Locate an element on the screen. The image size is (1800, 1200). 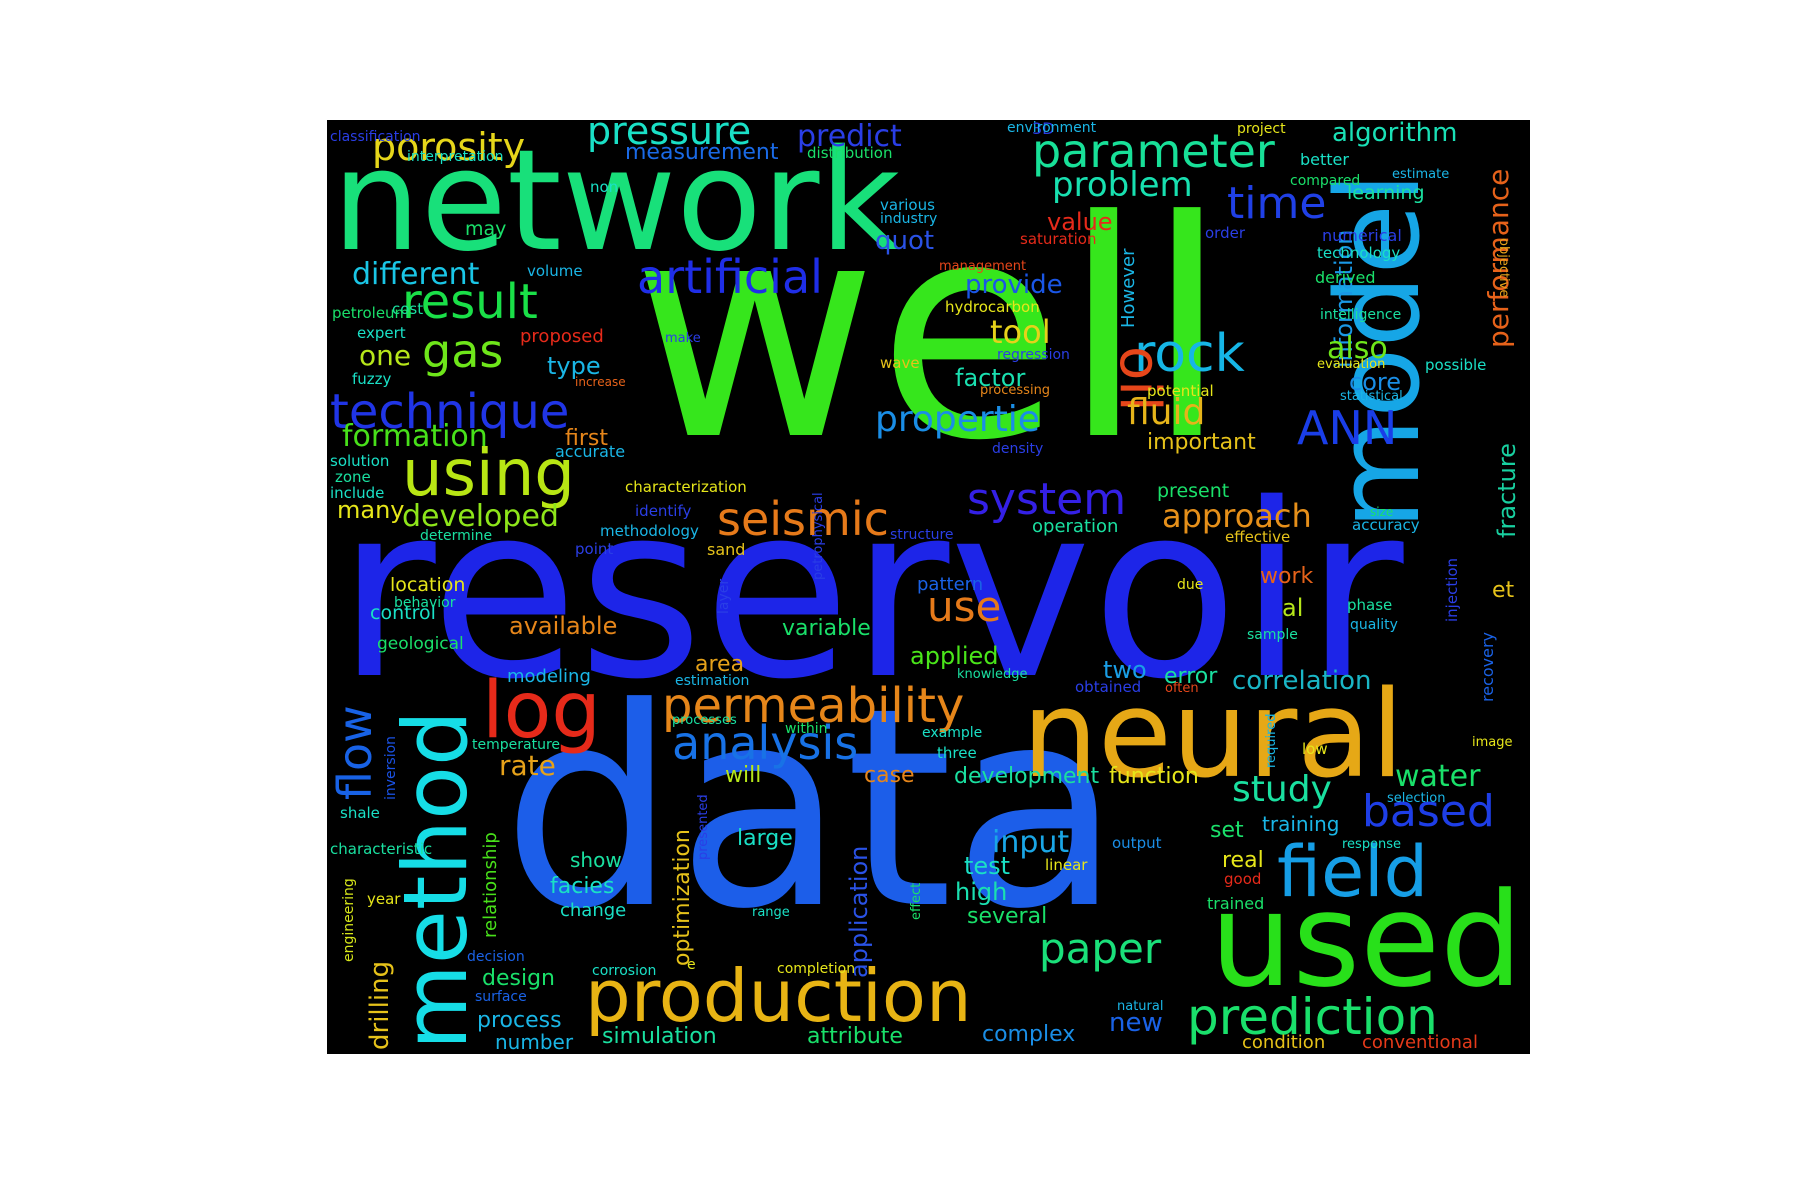
cloud-word: set is located at coordinates (1227, 830).